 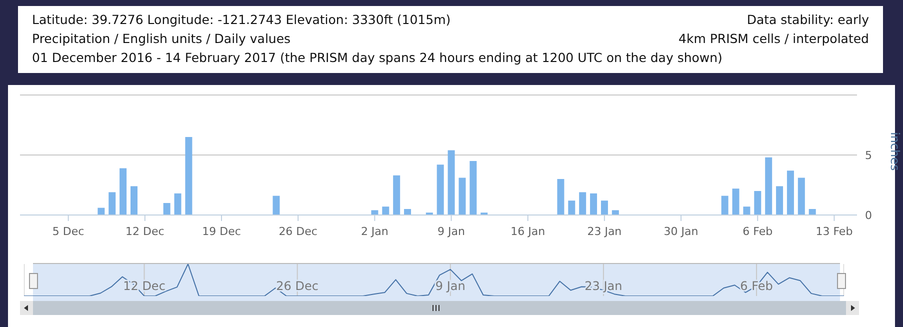 What do you see at coordinates (145, 231) in the screenshot?
I see `x-tick-label: 12 Dec` at bounding box center [145, 231].